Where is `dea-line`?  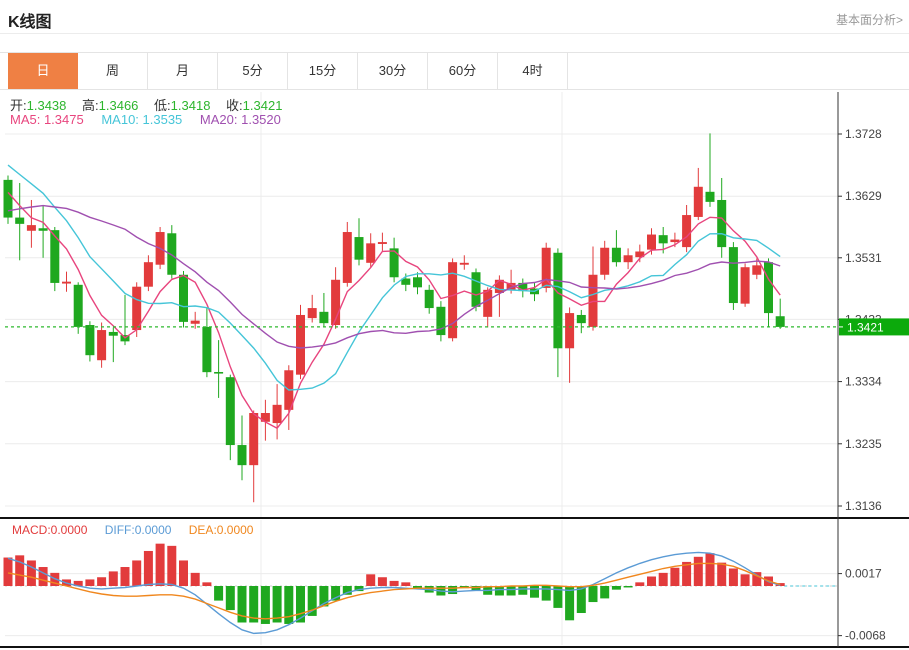
dea-line is located at coordinates (394, 591).